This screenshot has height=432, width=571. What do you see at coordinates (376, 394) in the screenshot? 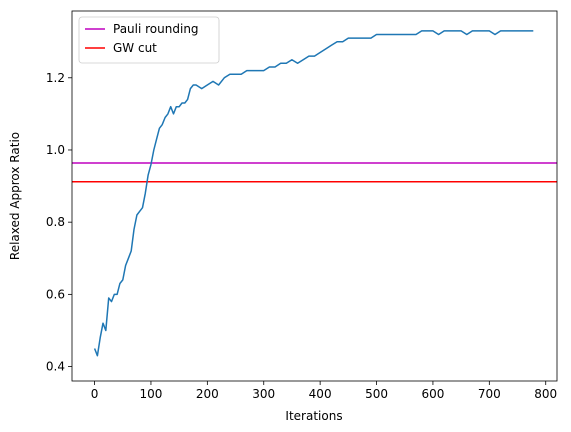
I see `x-tick-label: 500` at bounding box center [376, 394].